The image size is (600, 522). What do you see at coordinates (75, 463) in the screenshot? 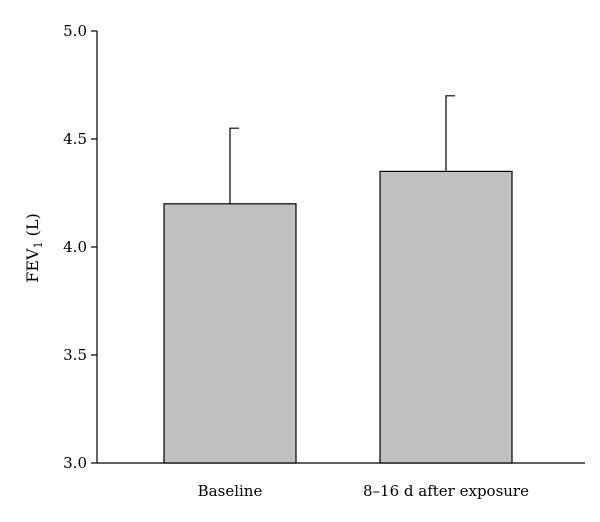
I see `y-tick-label: 3.0` at bounding box center [75, 463].